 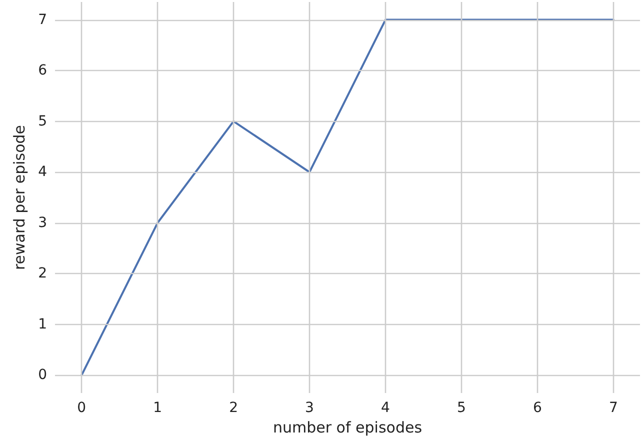 What do you see at coordinates (385, 408) in the screenshot?
I see `x-tick-label: 4` at bounding box center [385, 408].